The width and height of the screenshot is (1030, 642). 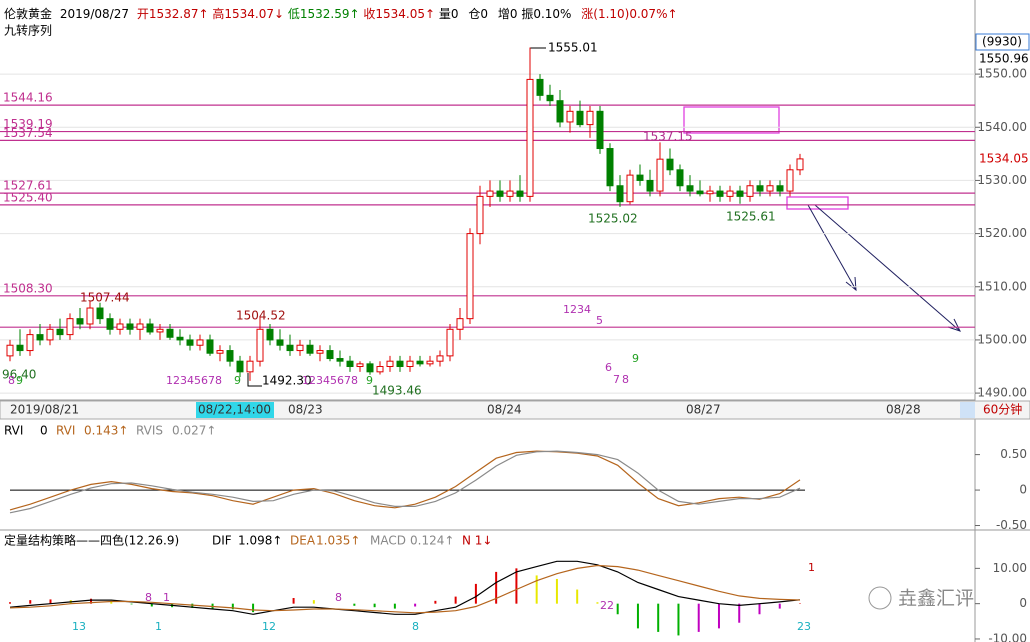 What do you see at coordinates (397, 391) in the screenshot?
I see `price-annotation: 1493.46` at bounding box center [397, 391].